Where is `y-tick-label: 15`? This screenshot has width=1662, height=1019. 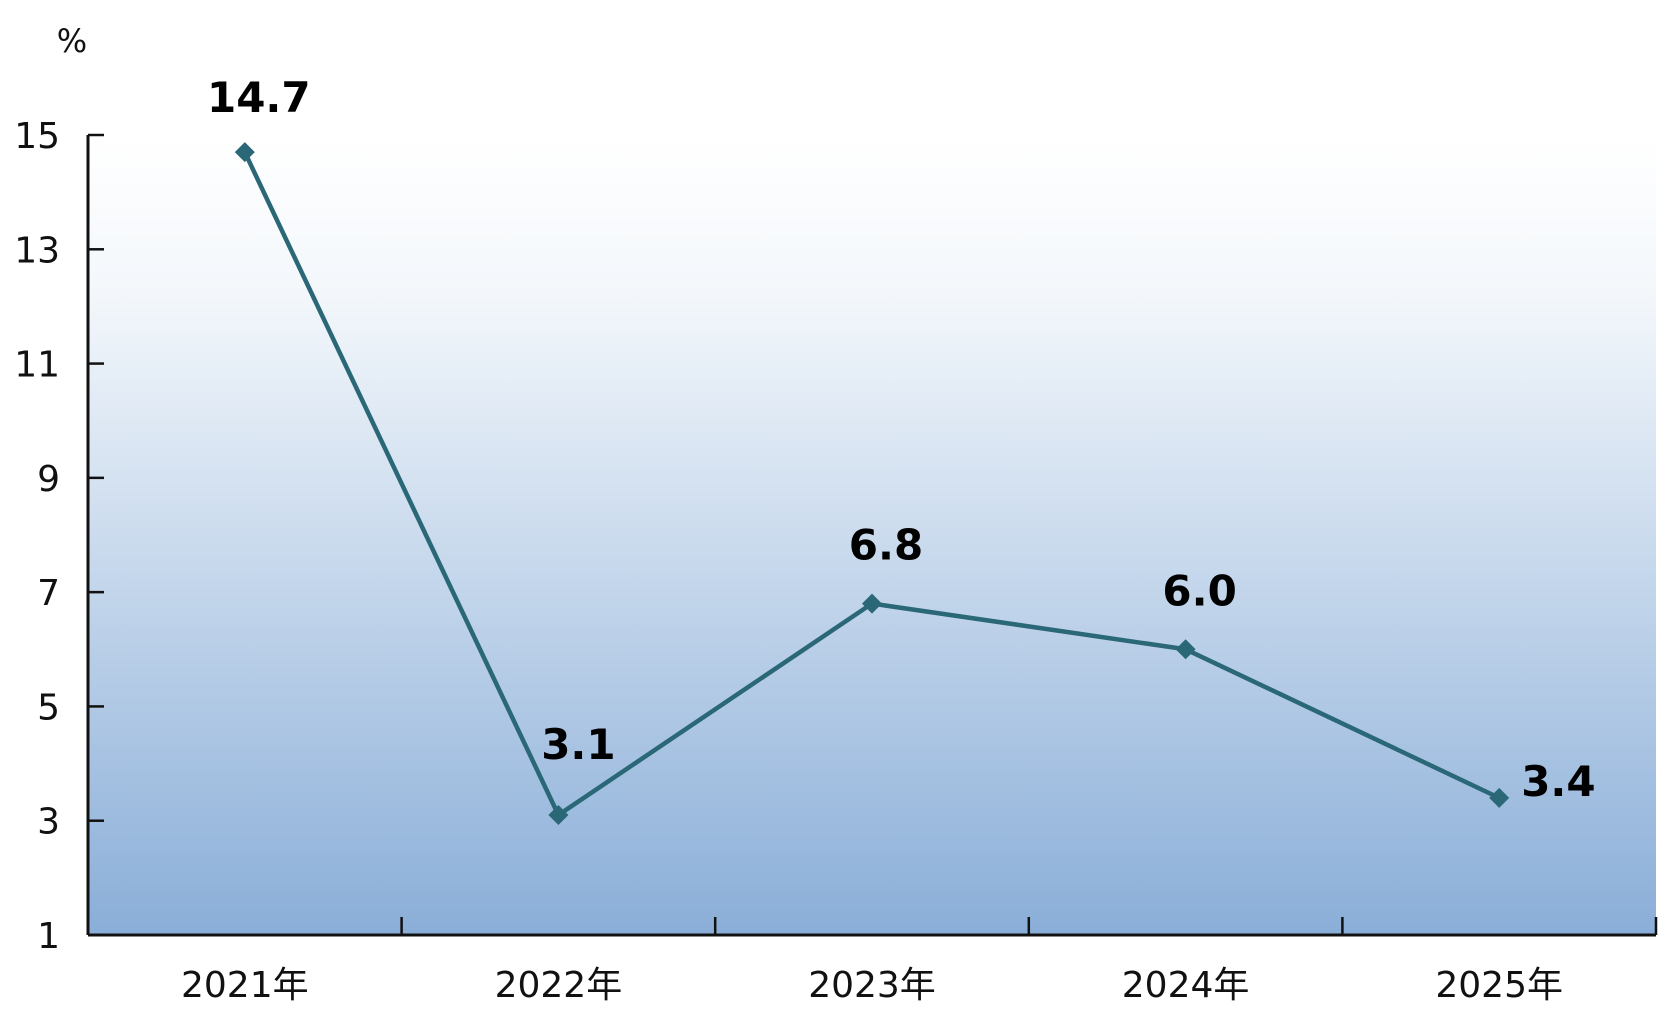 y-tick-label: 15 is located at coordinates (37, 136).